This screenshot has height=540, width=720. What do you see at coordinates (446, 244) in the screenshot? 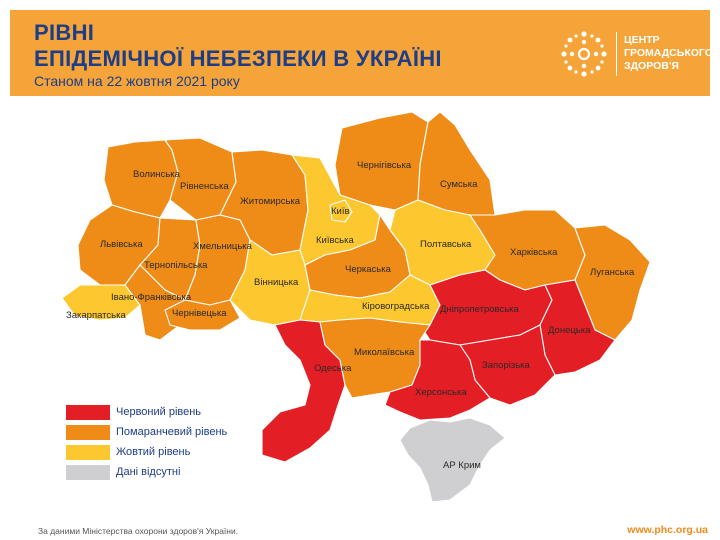
I see `label-poltavska: Полтавська` at bounding box center [446, 244].